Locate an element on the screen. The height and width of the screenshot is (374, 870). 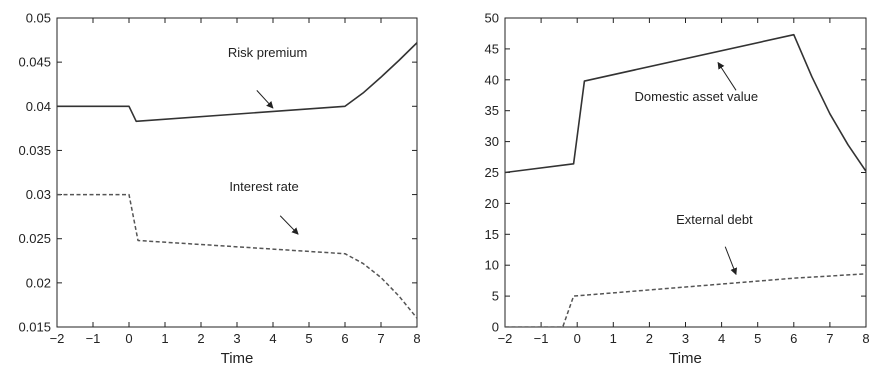
series-line-external-debt is located at coordinates (685, 300).